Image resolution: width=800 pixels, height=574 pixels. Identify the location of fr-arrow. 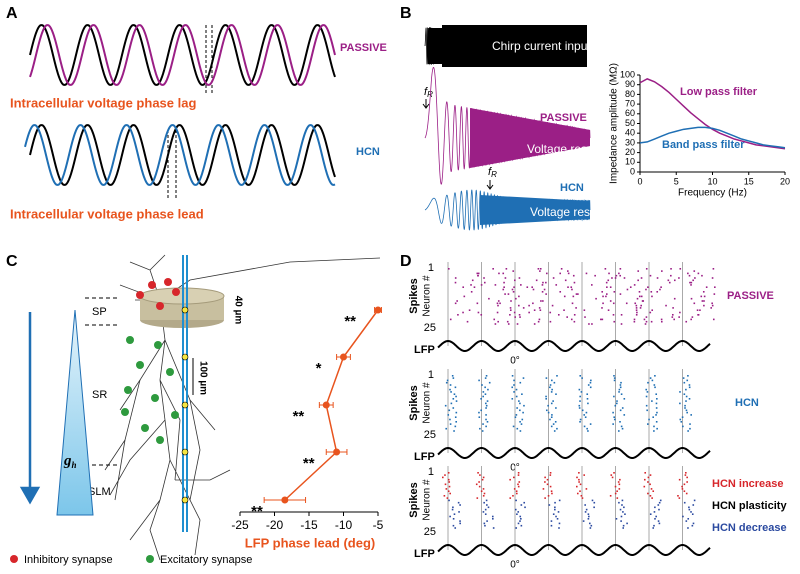
(458, 144).